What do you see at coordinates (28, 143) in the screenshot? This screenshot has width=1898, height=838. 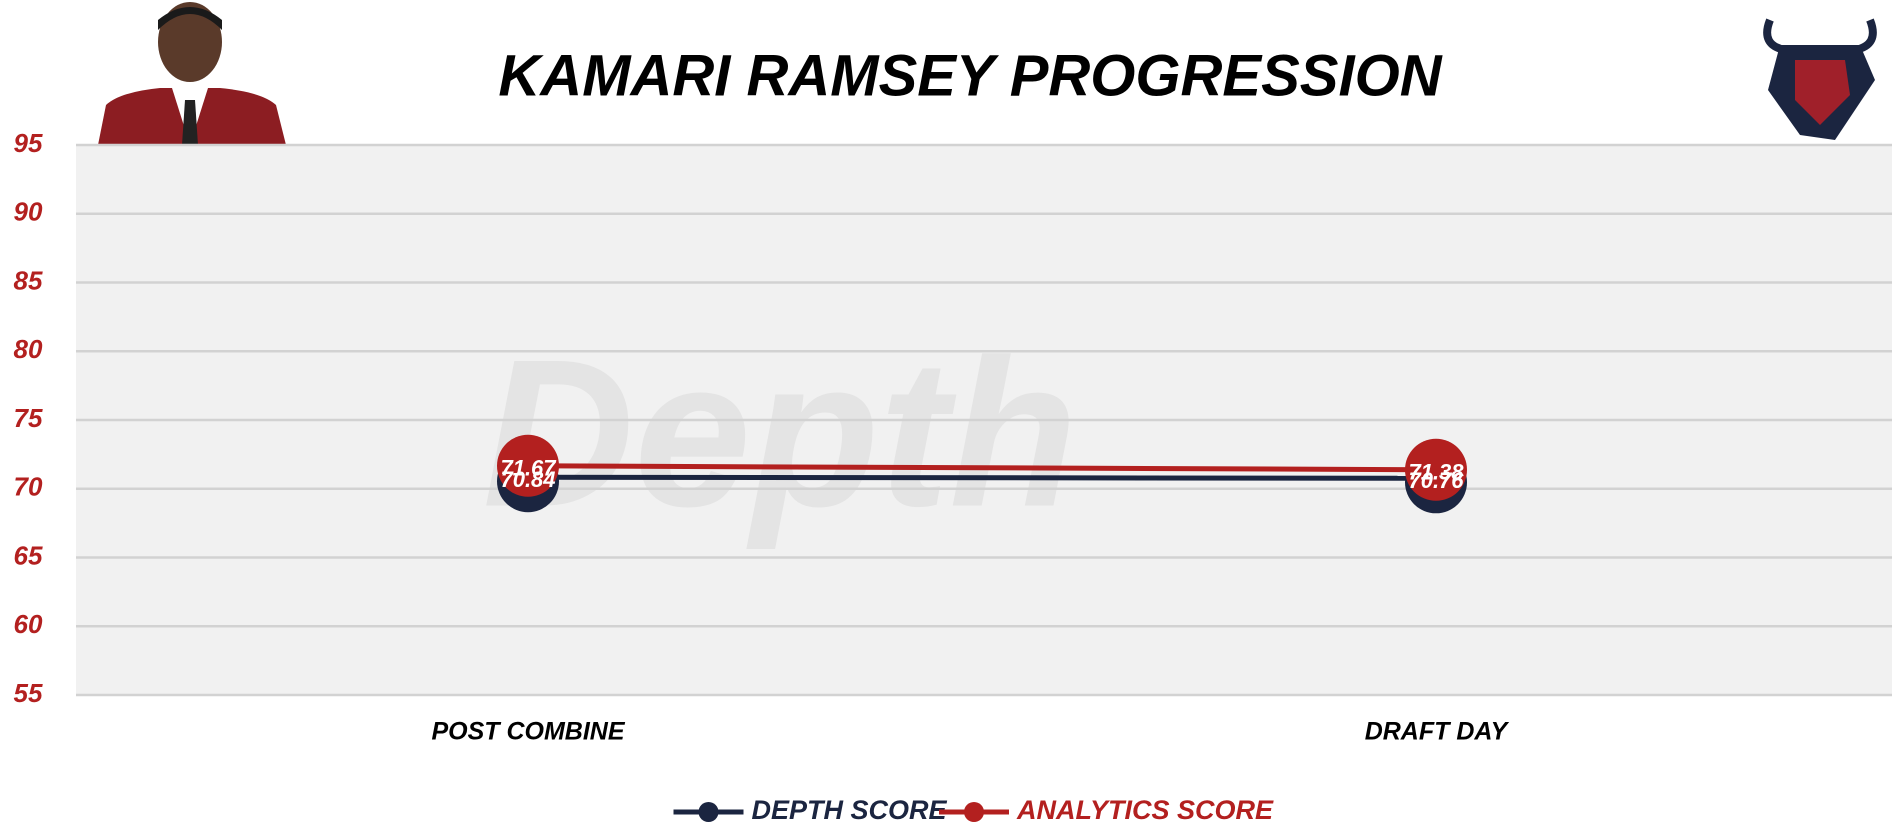 I see `y-tick-label: 95` at bounding box center [28, 143].